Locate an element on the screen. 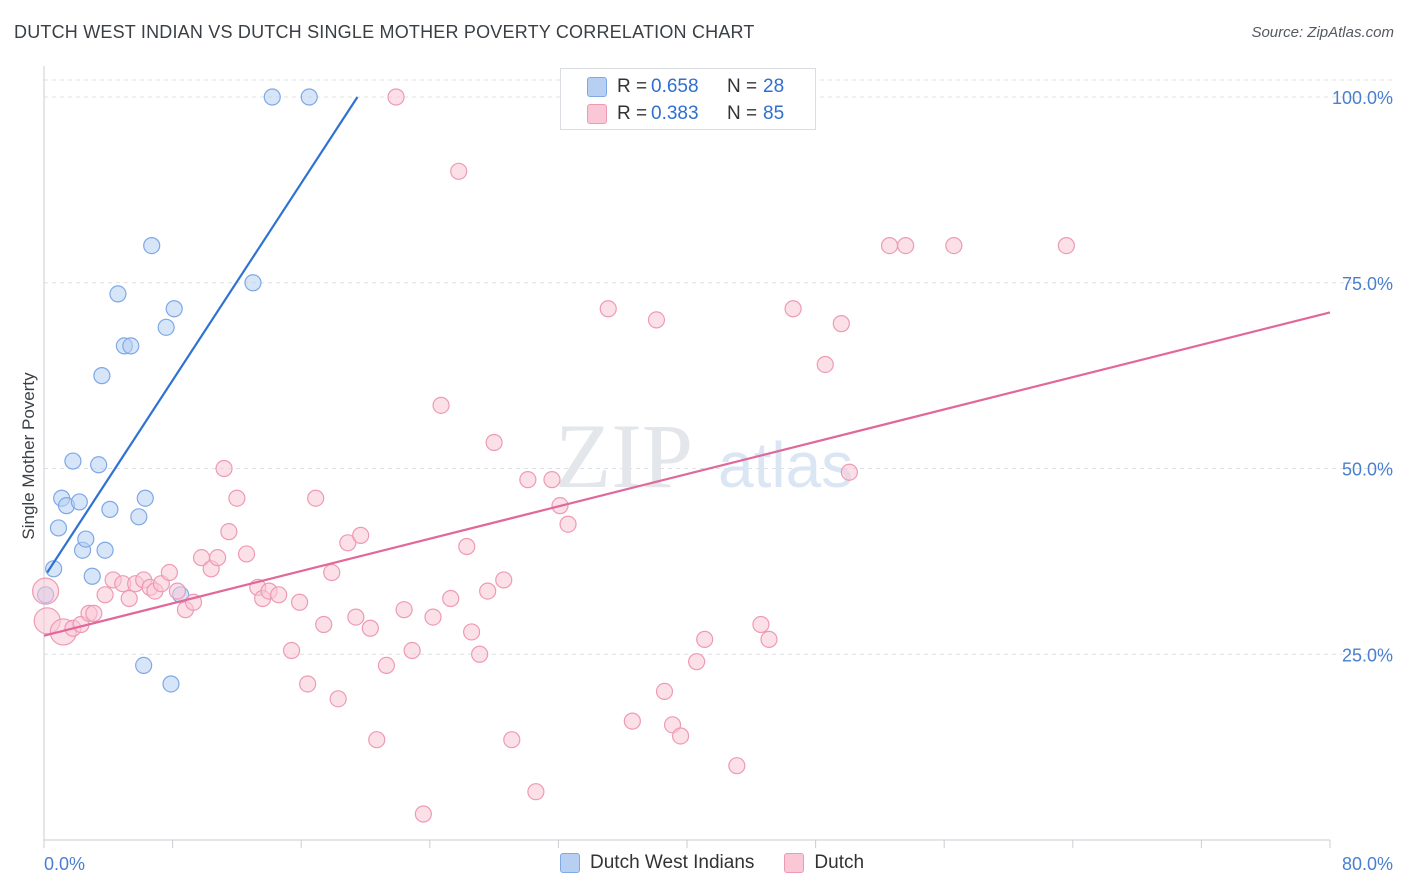 This screenshot has height=892, width=1406. watermark-atlas: atlas is located at coordinates (785, 465).